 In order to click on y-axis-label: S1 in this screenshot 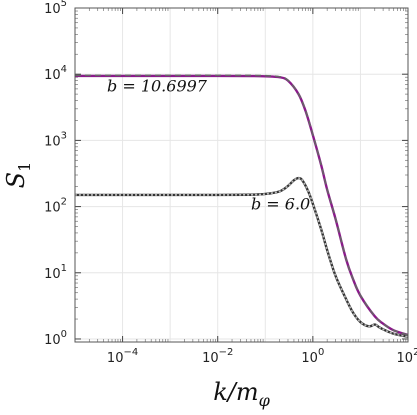, I will do `click(18, 175)`.